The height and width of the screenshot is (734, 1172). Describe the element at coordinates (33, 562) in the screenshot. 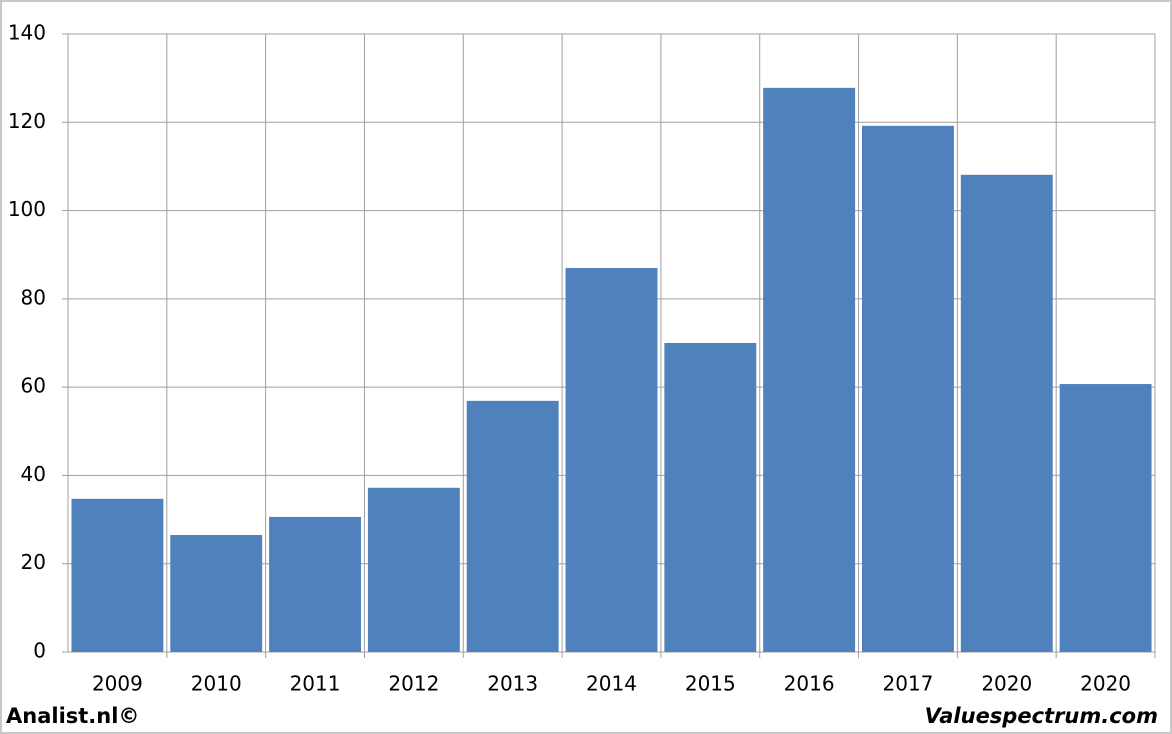

I see `y-tick-label: 20` at that location.